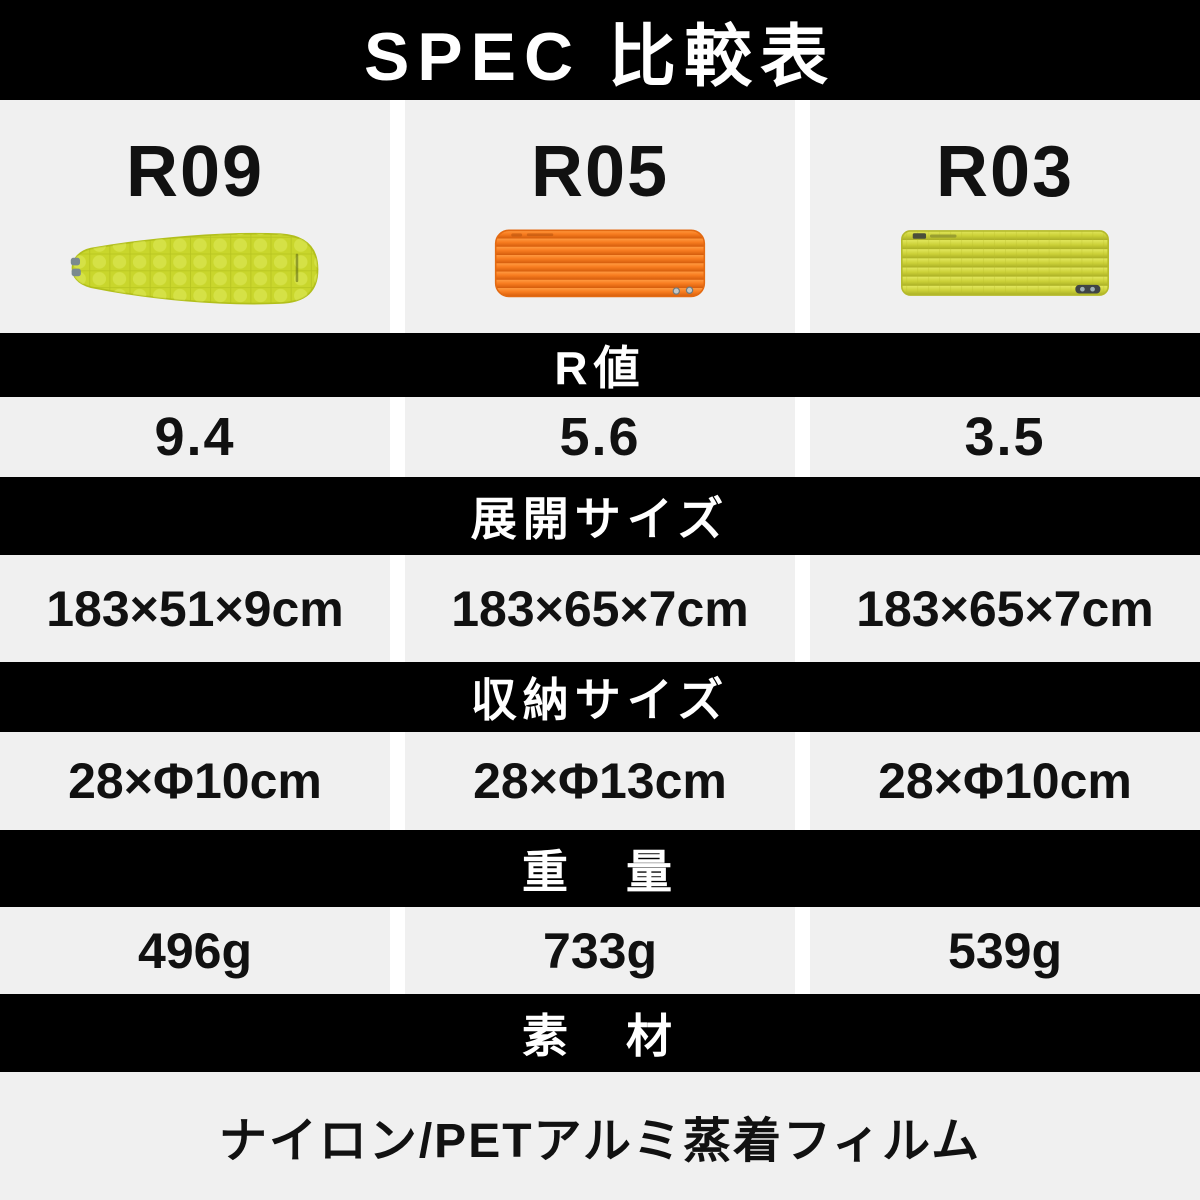 The height and width of the screenshot is (1200, 1200). I want to click on packed-size-r09: 28×Φ10cm, so click(195, 781).